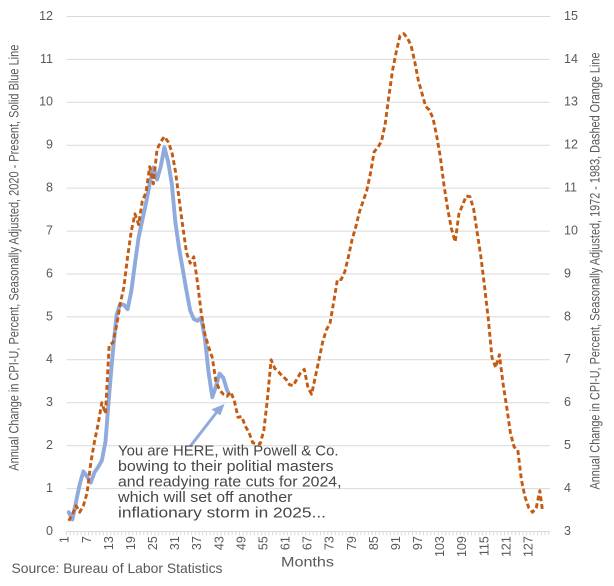 This screenshot has height=586, width=614. I want to click on svg-text: 2, so click(49, 445).